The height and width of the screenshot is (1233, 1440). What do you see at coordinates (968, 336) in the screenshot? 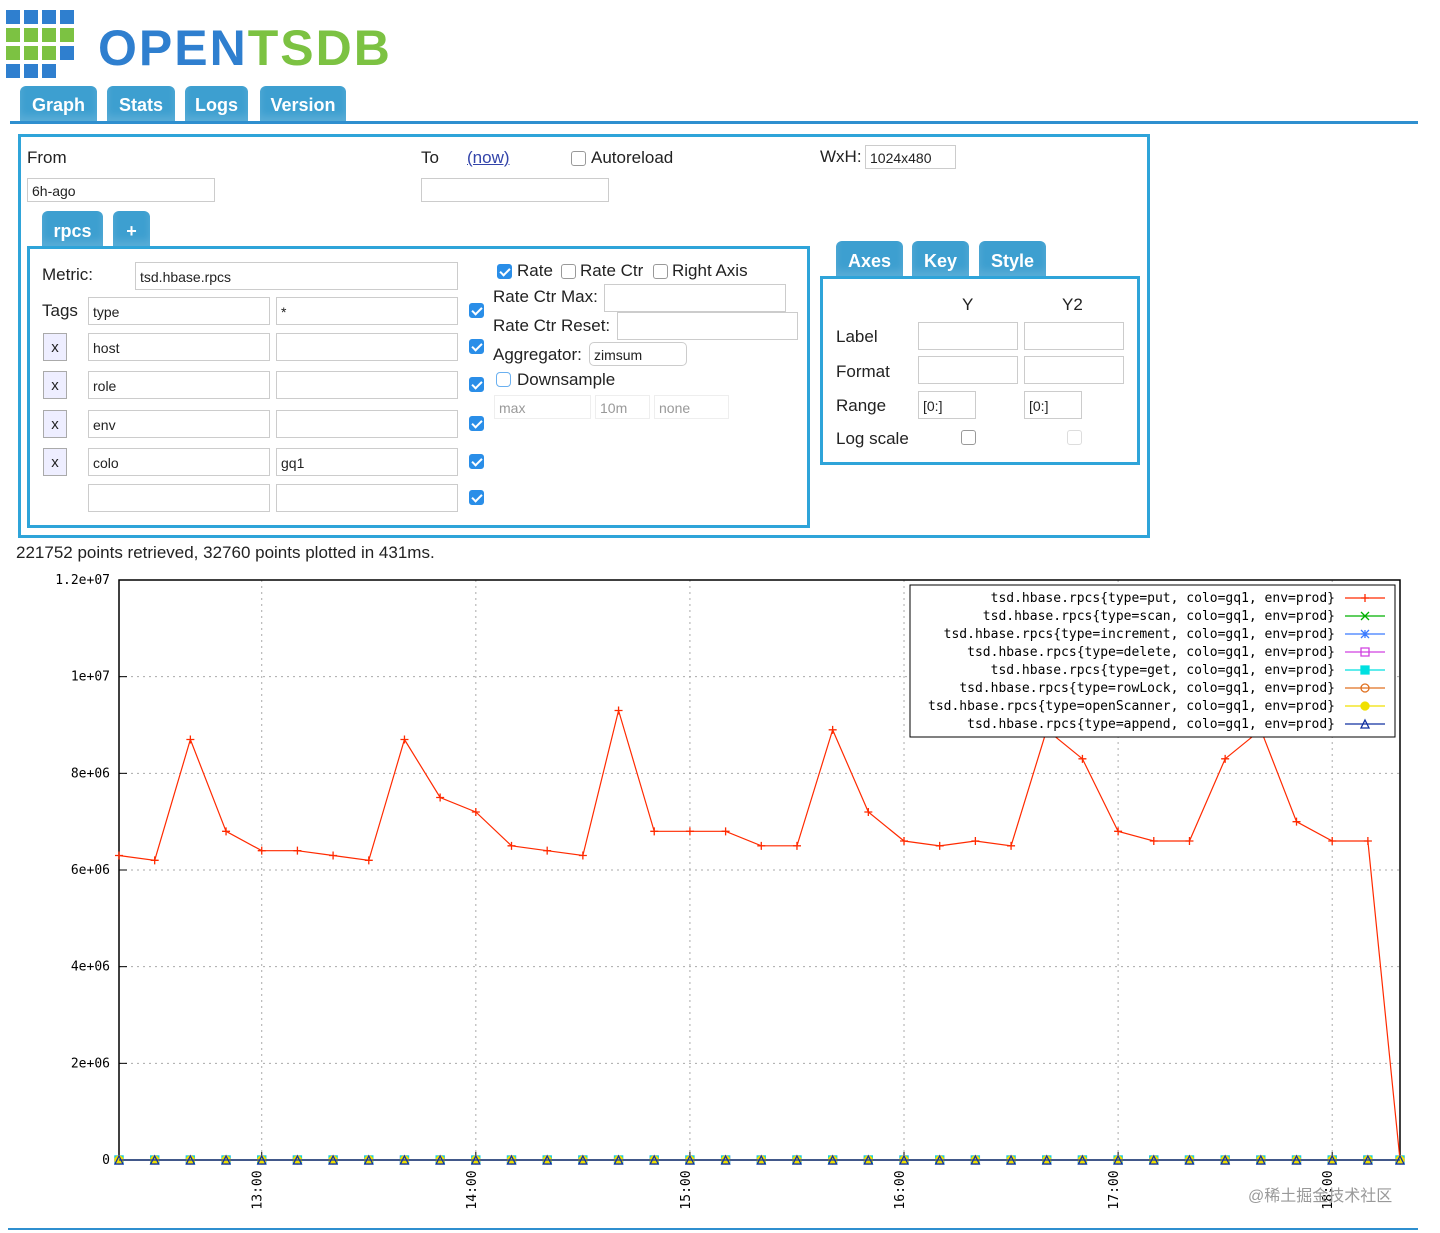
I see `y-label-input` at bounding box center [968, 336].